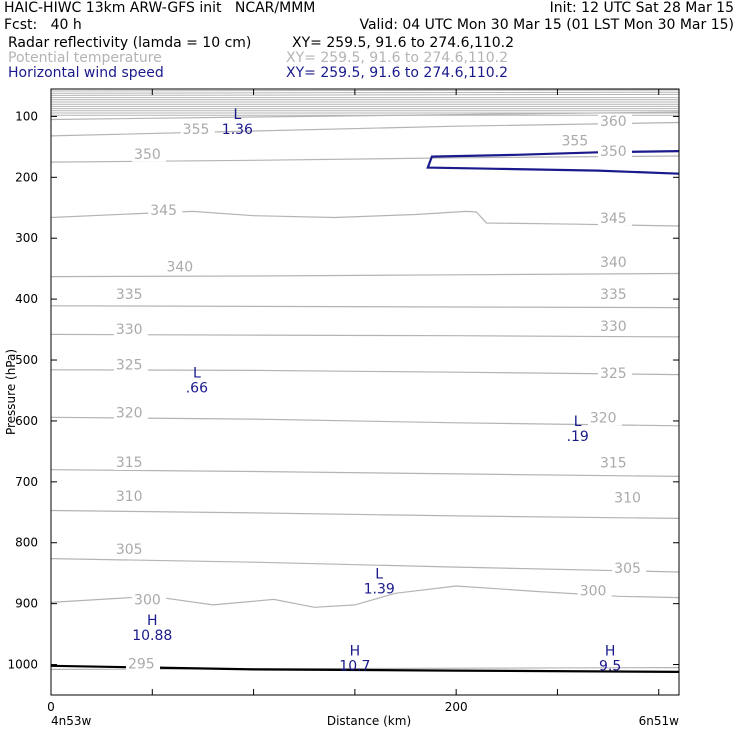 This screenshot has width=740, height=740. I want to click on extremum-value: 9.5, so click(610, 666).